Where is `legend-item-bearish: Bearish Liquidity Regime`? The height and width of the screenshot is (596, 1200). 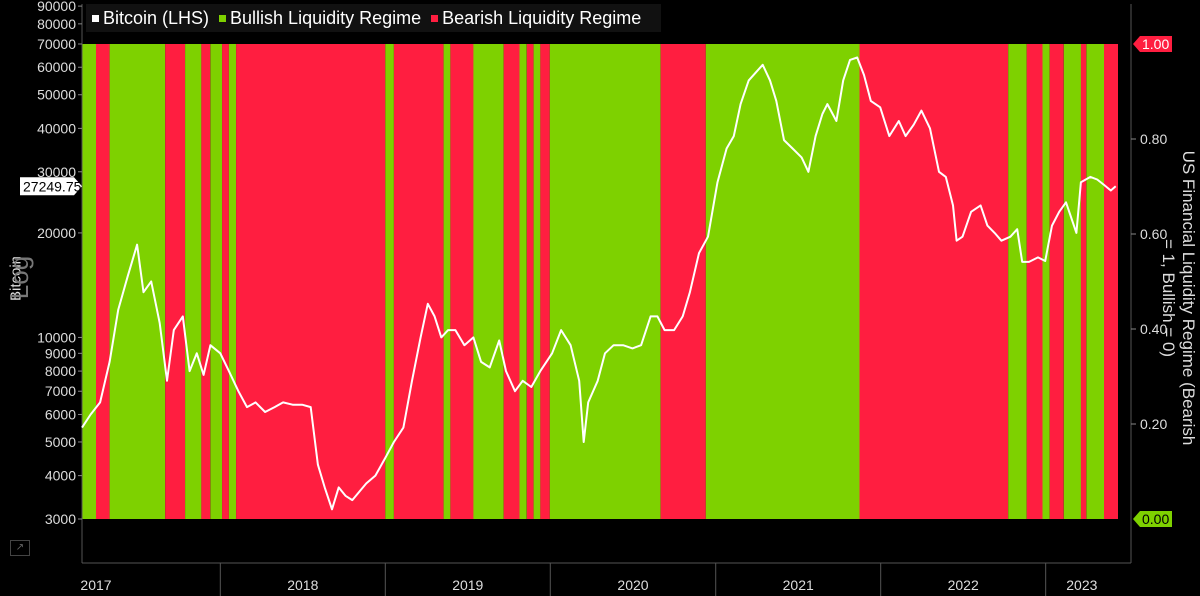
legend-item-bearish: Bearish Liquidity Regime is located at coordinates (536, 18).